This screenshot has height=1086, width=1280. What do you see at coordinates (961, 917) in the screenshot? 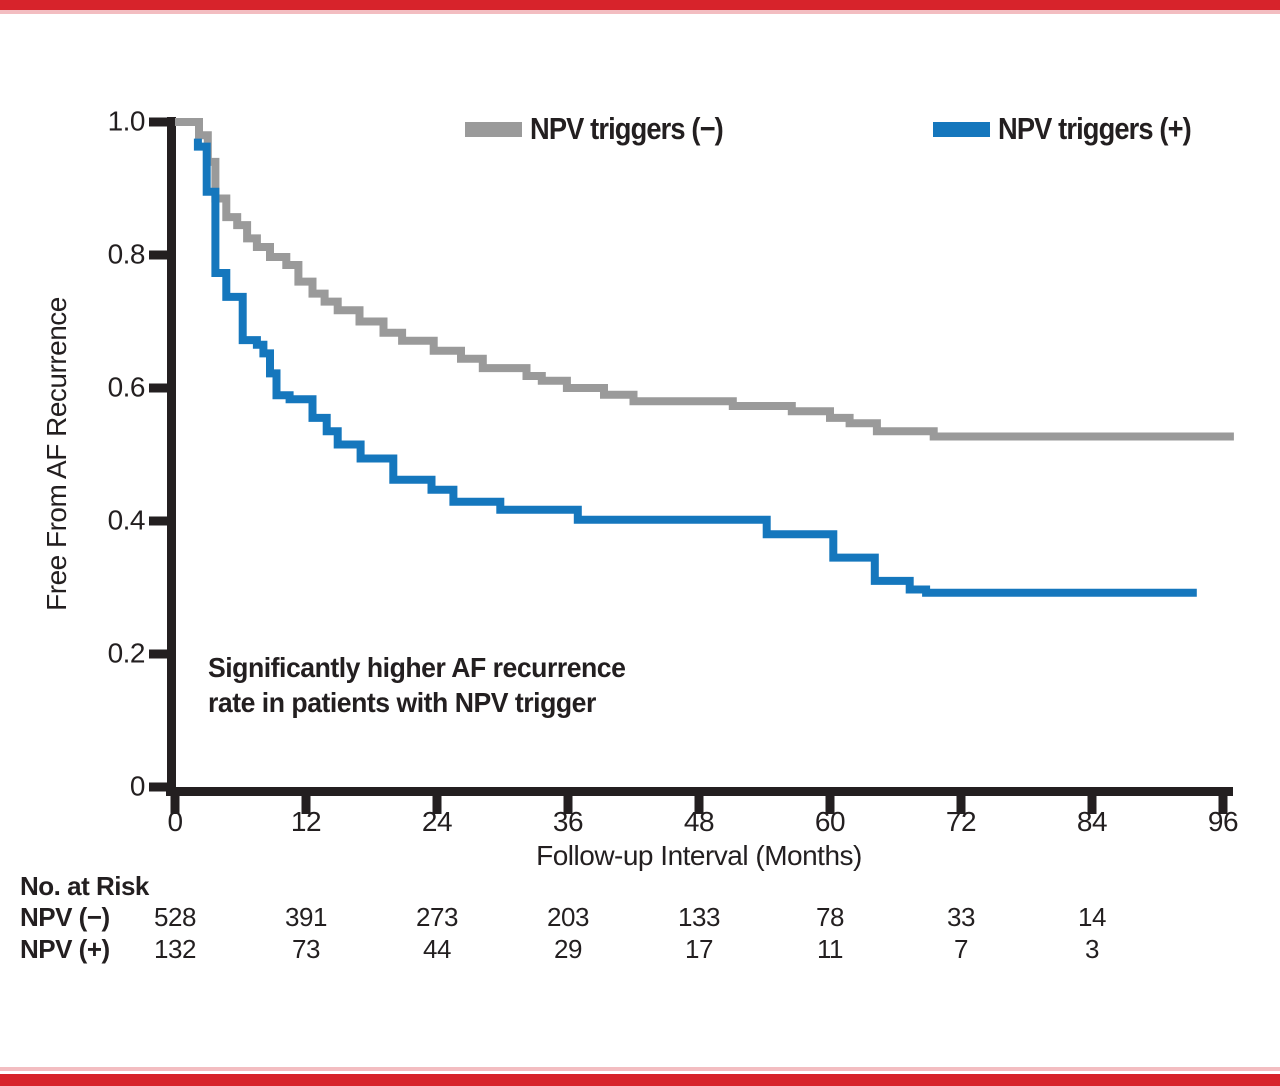
I see `risk-value: 33` at bounding box center [961, 917].